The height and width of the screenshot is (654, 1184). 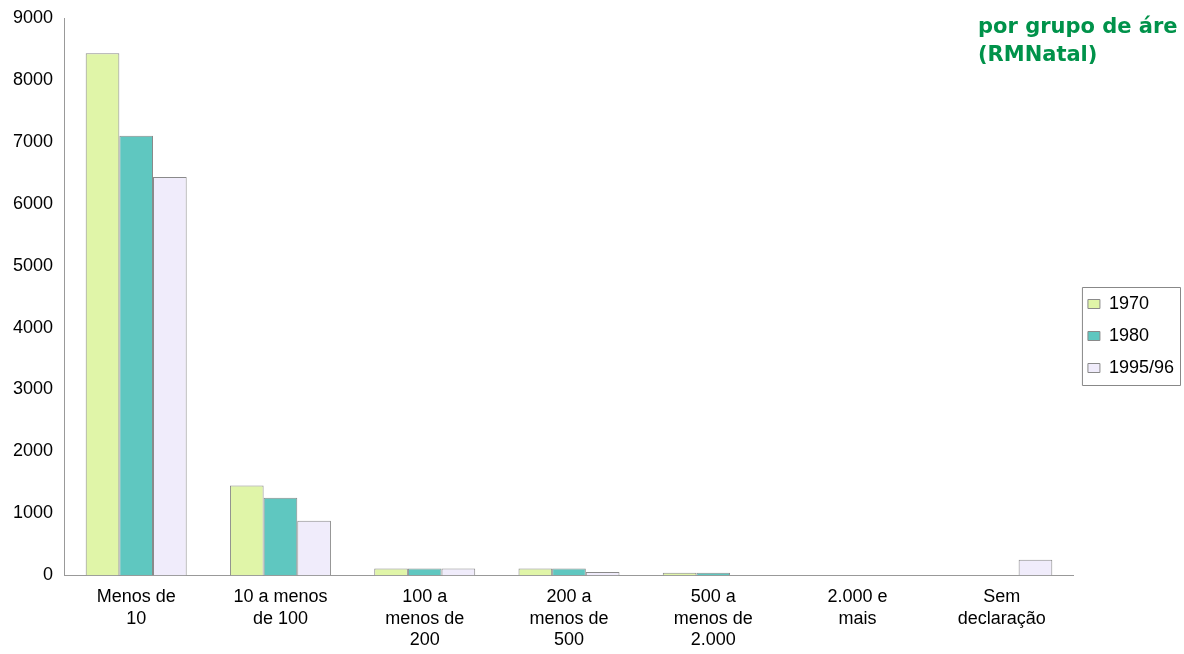 What do you see at coordinates (33, 388) in the screenshot?
I see `y-tick-label: 3000` at bounding box center [33, 388].